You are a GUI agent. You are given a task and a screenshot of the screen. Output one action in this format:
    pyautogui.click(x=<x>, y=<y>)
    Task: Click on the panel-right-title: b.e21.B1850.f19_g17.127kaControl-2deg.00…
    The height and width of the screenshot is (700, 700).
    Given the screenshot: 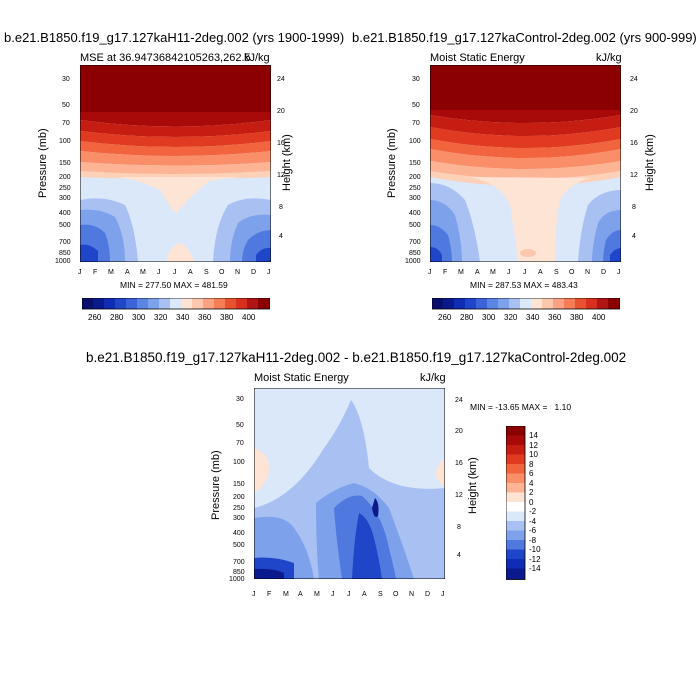 What is the action you would take?
    pyautogui.click(x=524, y=37)
    